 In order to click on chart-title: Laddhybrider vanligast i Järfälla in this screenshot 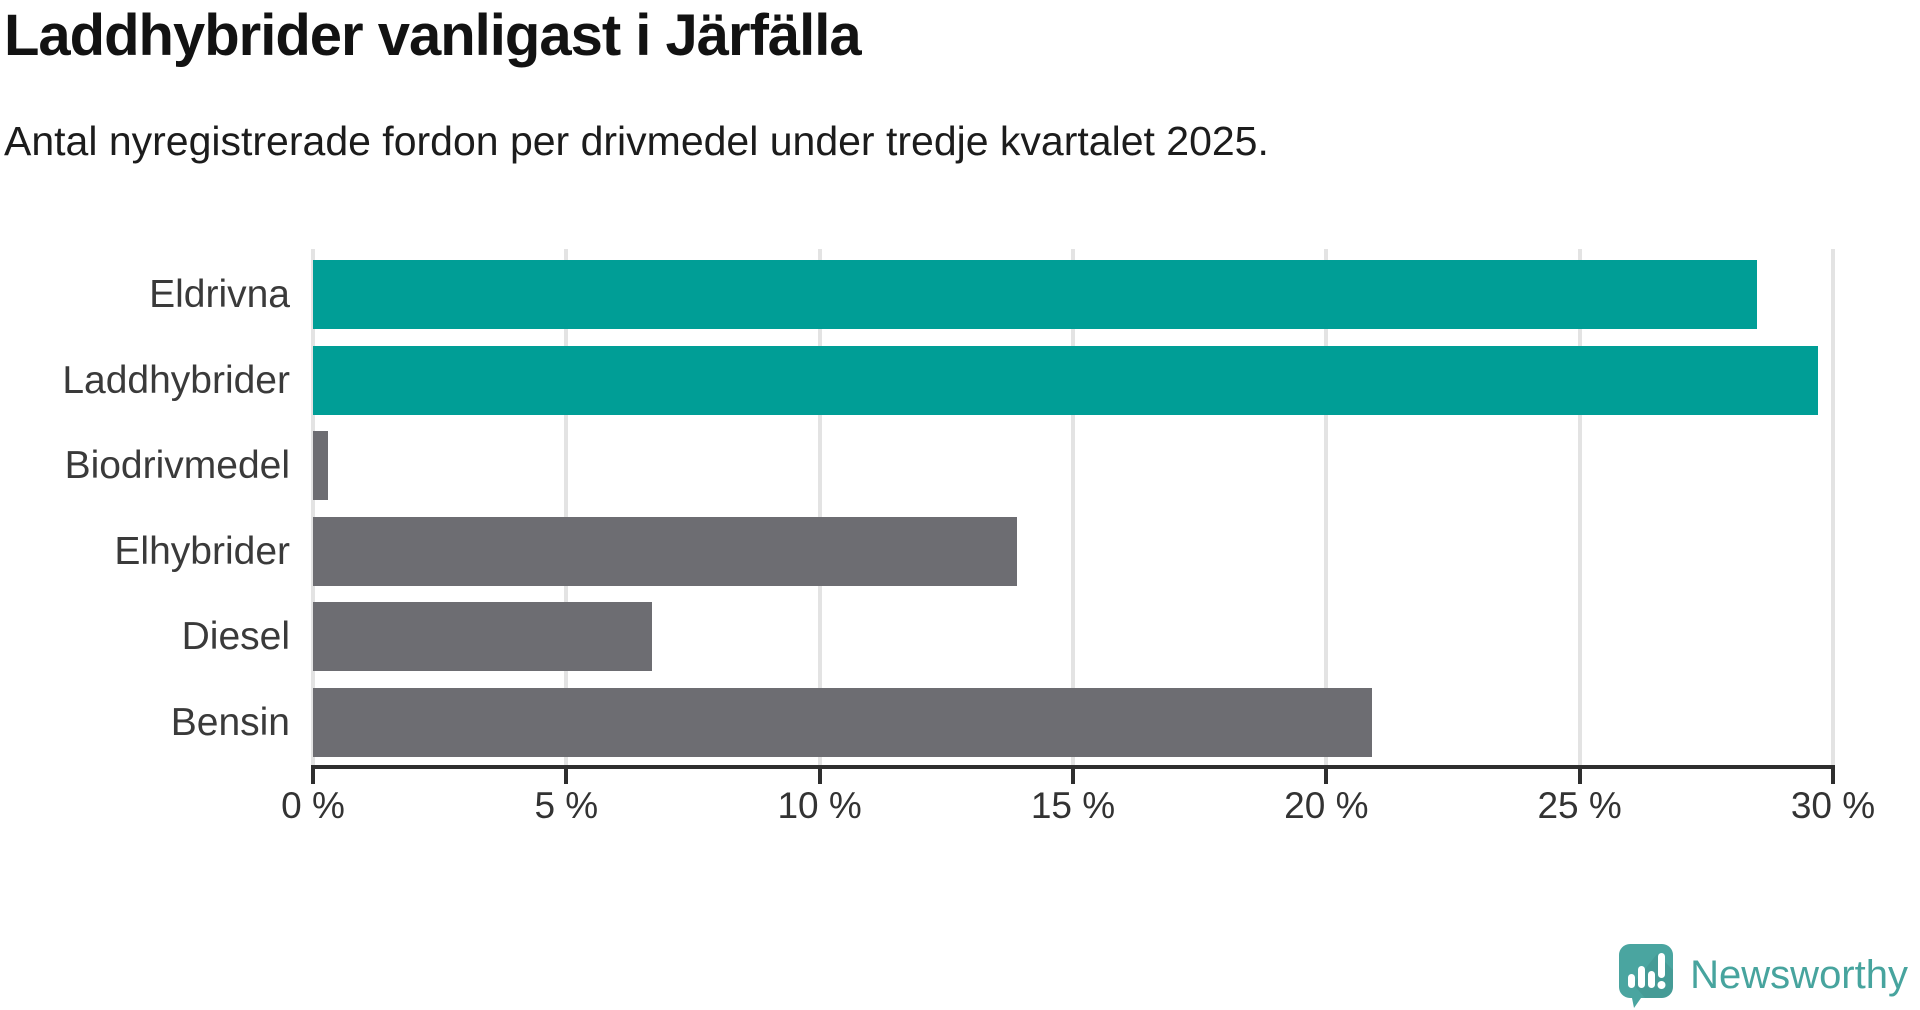, I will do `click(433, 35)`.